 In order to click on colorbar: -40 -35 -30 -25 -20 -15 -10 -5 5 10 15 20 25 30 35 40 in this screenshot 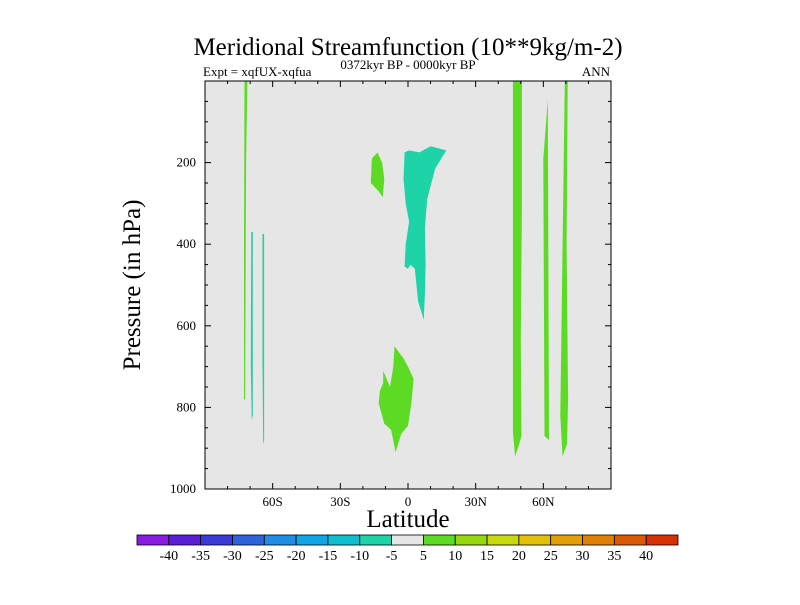, I will do `click(407, 549)`.